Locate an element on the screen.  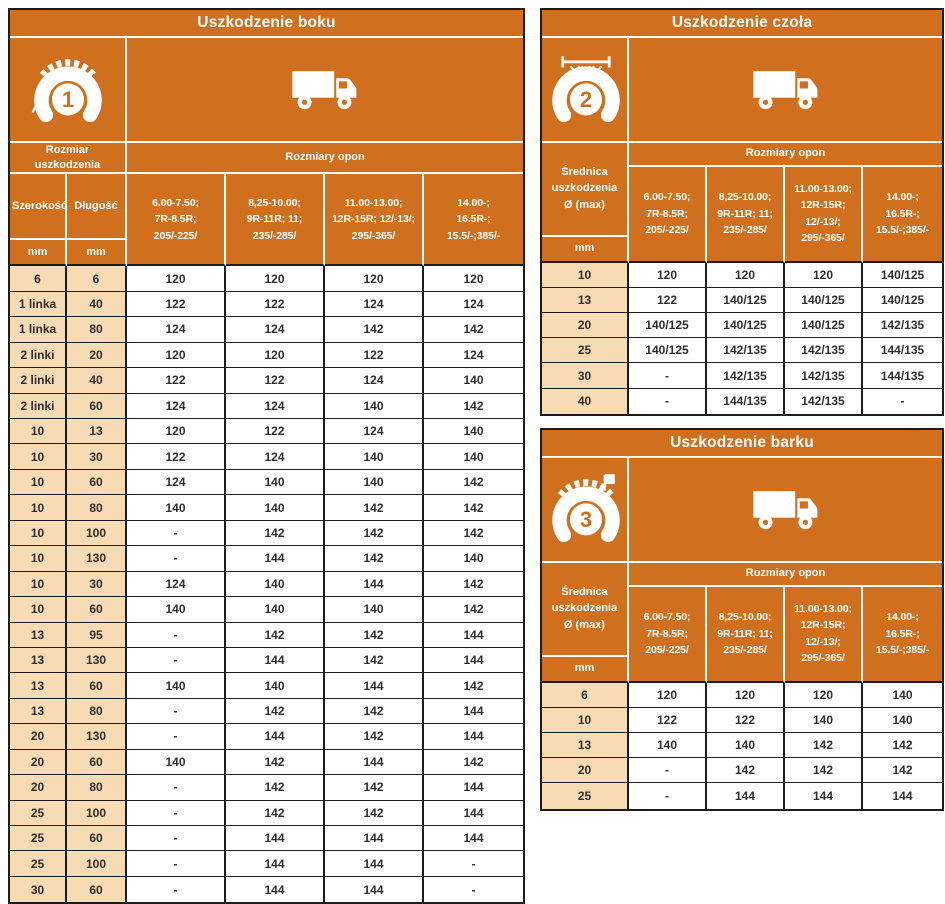
table-row: 20 60 140 142 144 142 is located at coordinates (267, 762).